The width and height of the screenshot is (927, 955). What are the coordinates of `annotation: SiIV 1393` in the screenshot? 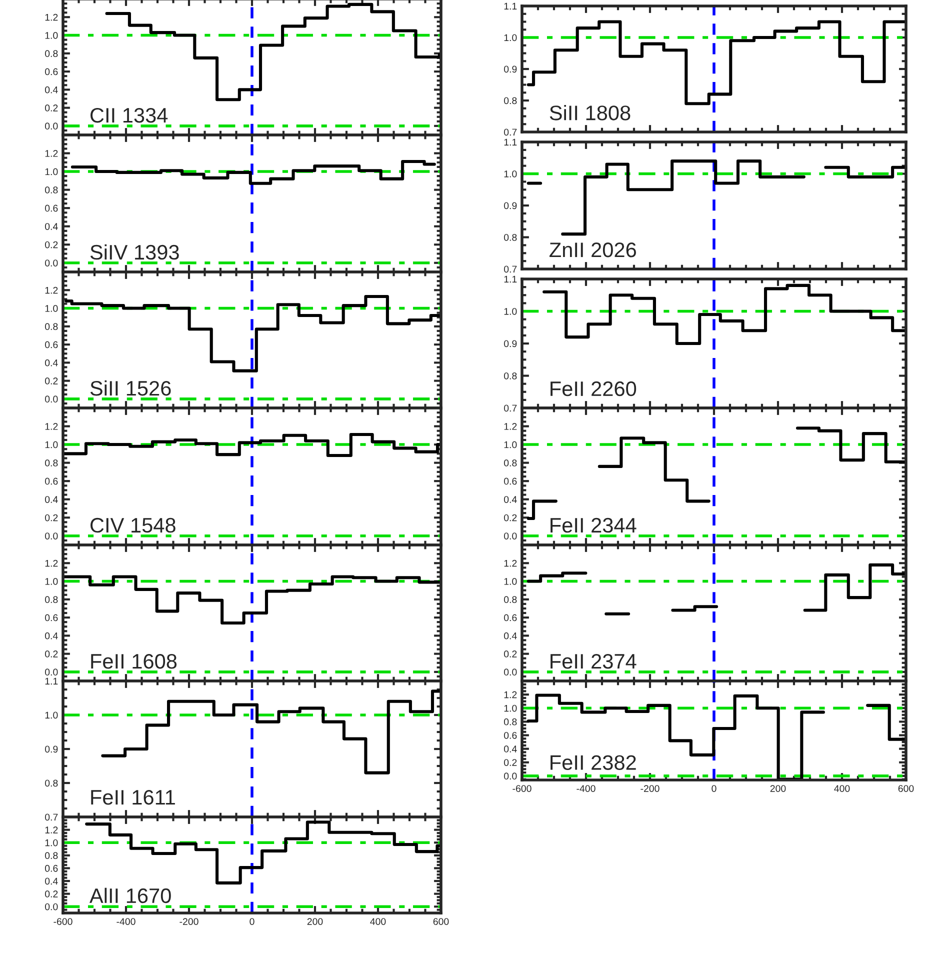 It's located at (134, 252).